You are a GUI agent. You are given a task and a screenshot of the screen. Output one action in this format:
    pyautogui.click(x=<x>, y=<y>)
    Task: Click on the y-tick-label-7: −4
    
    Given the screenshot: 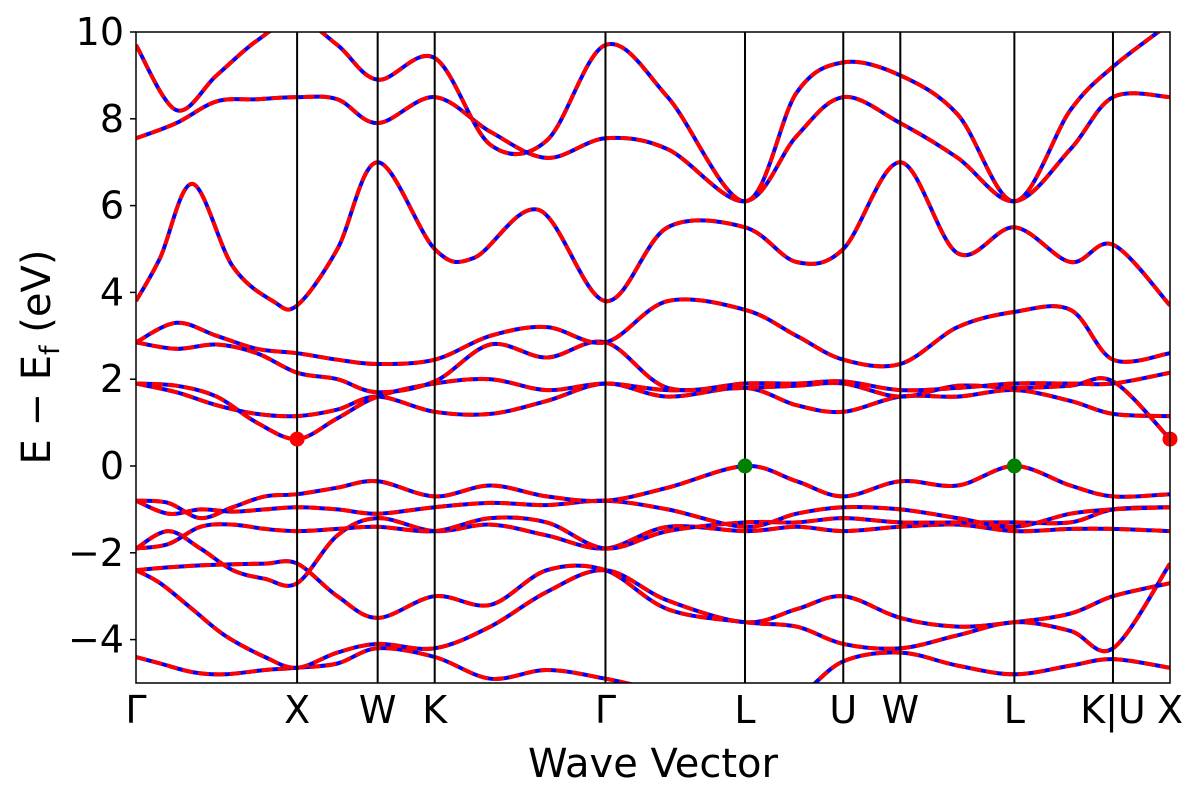 What is the action you would take?
    pyautogui.click(x=96, y=640)
    